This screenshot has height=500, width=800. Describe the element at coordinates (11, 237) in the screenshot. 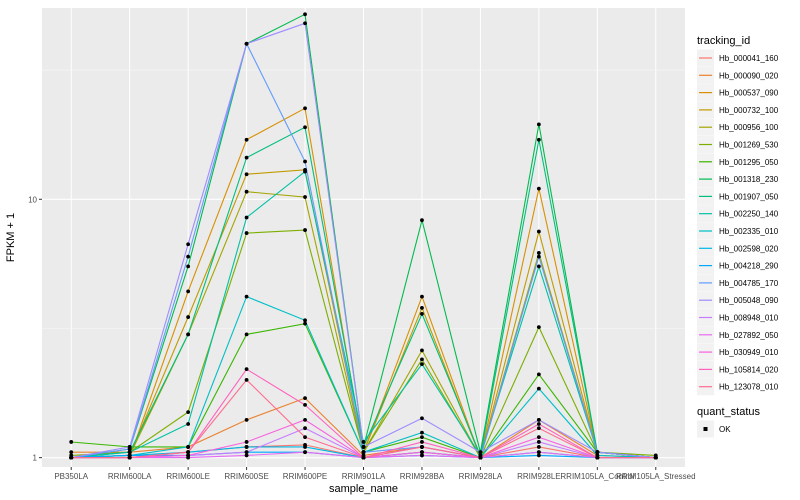

I see `y-axis-title: FPKM + 1` at that location.